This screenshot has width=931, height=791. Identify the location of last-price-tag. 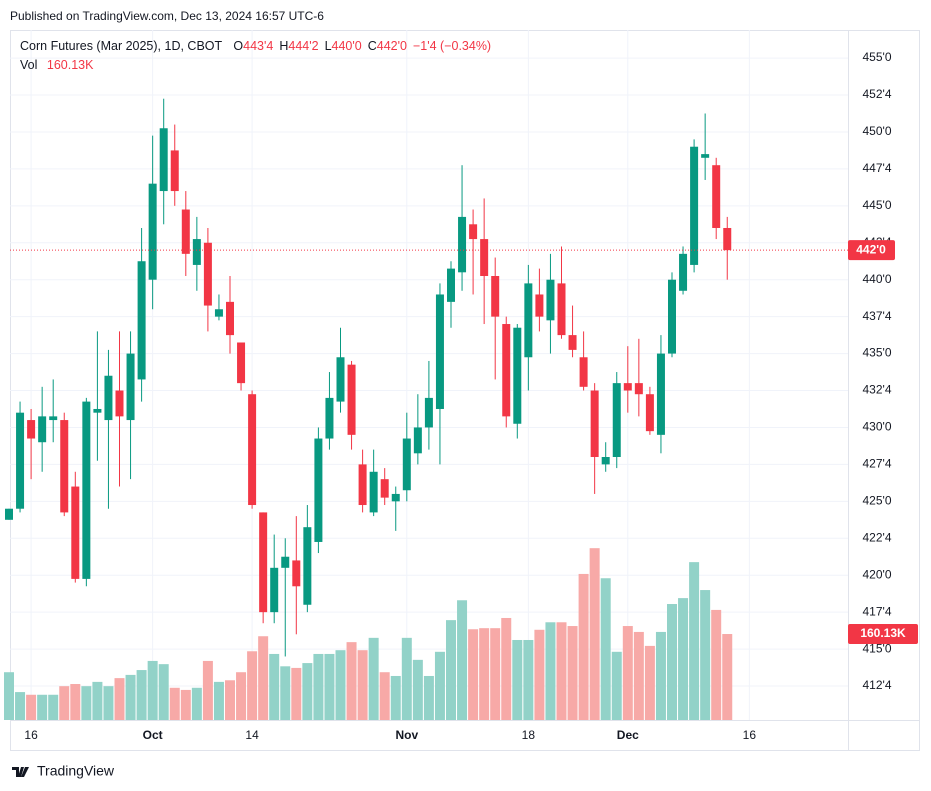
(871, 250).